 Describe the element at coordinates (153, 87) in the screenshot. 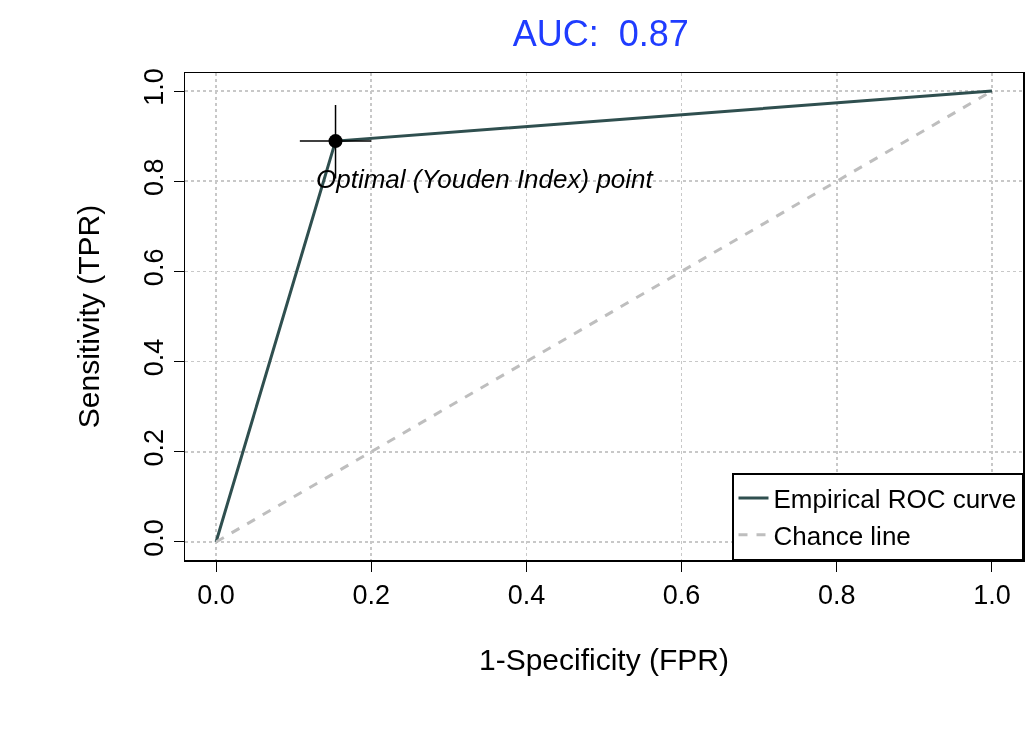

I see `y-tick-label: 1.0` at that location.